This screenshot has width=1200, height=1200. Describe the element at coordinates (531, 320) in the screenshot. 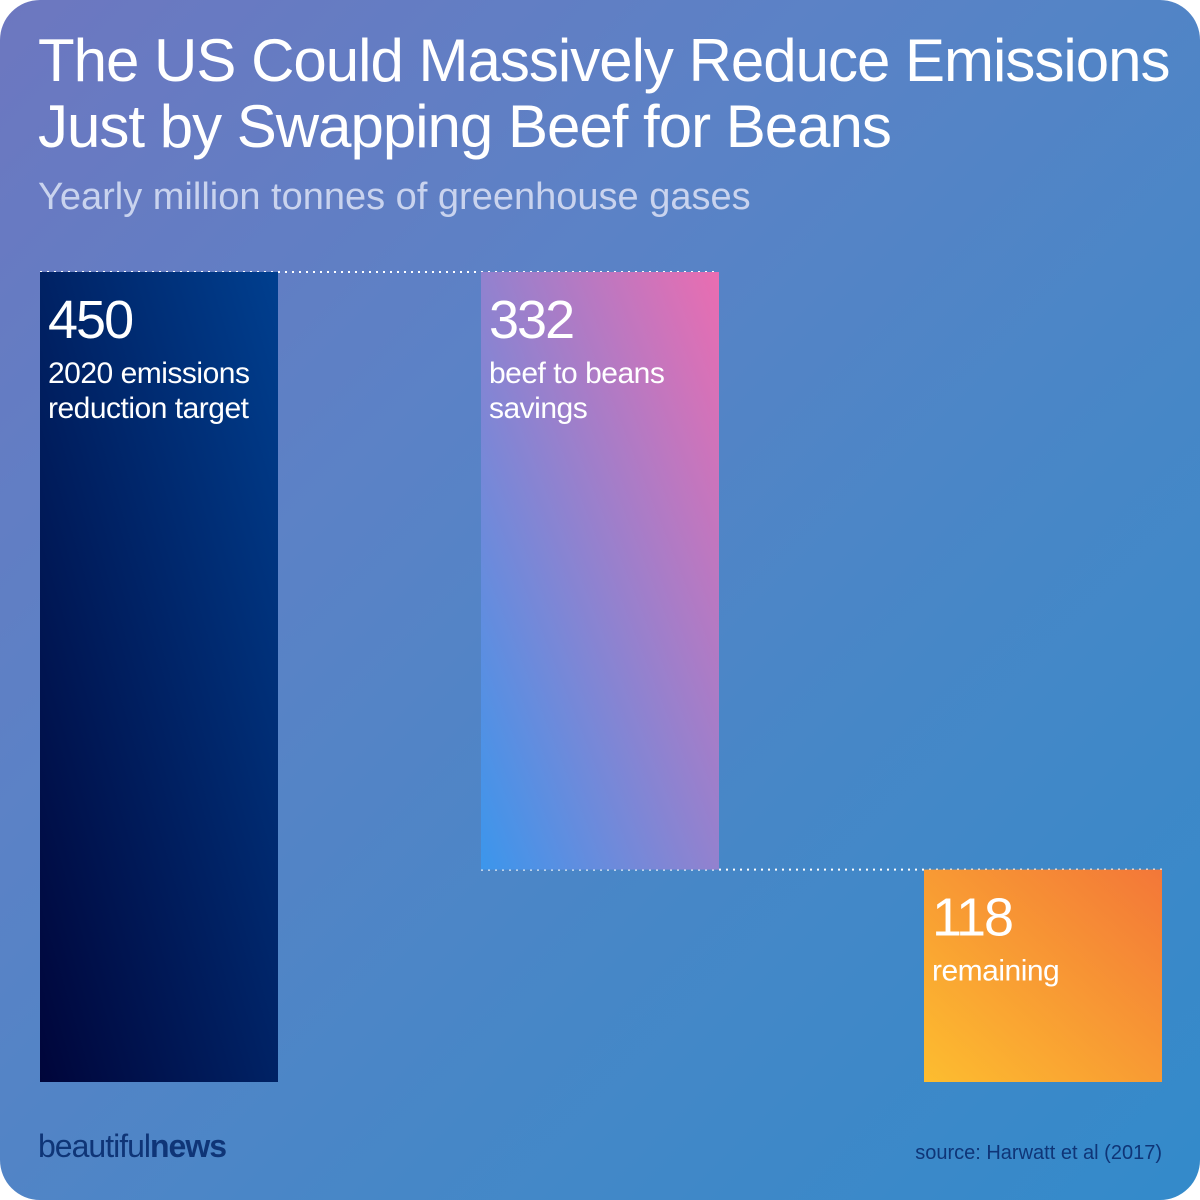

I see `bar-2-value-label: 332` at that location.